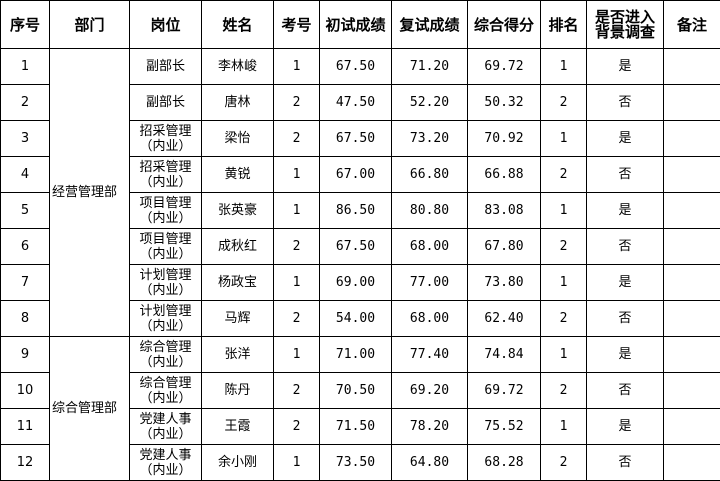  What do you see at coordinates (25, 24) in the screenshot?
I see `header-no: 序号` at bounding box center [25, 24].